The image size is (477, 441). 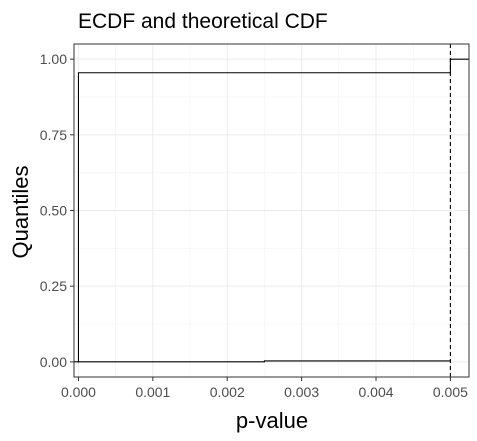 I want to click on y-tick-label: 0.00, so click(x=53, y=362).